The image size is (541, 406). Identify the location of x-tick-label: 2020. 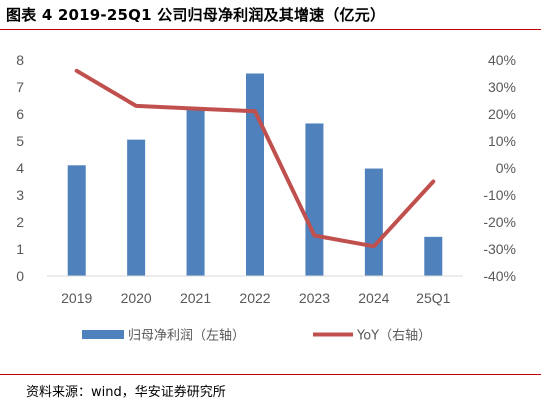
(136, 298).